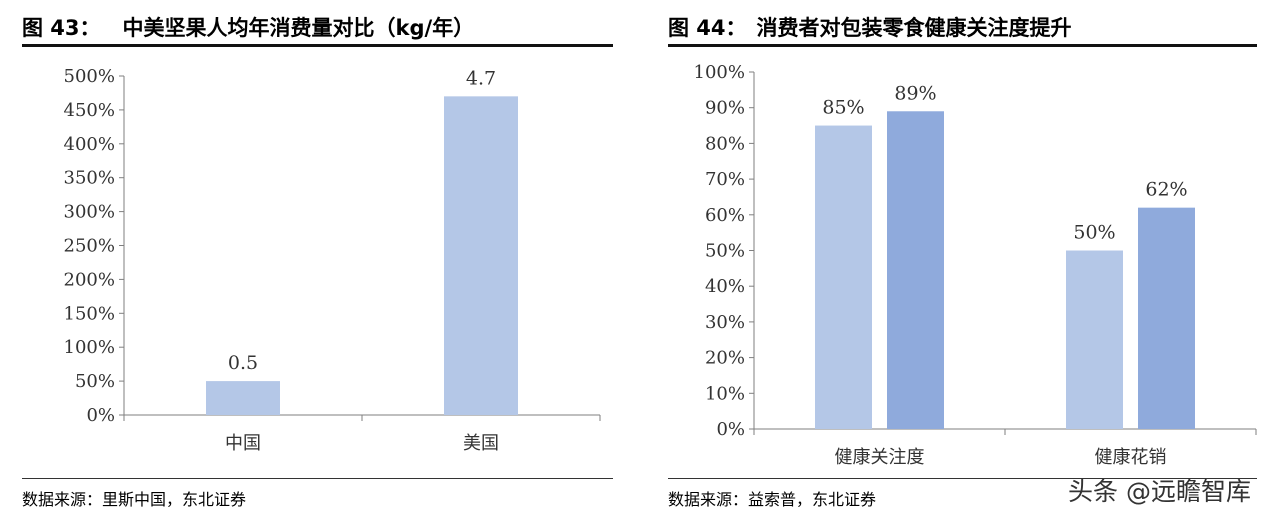  What do you see at coordinates (317, 478) in the screenshot?
I see `source-rule-left` at bounding box center [317, 478].